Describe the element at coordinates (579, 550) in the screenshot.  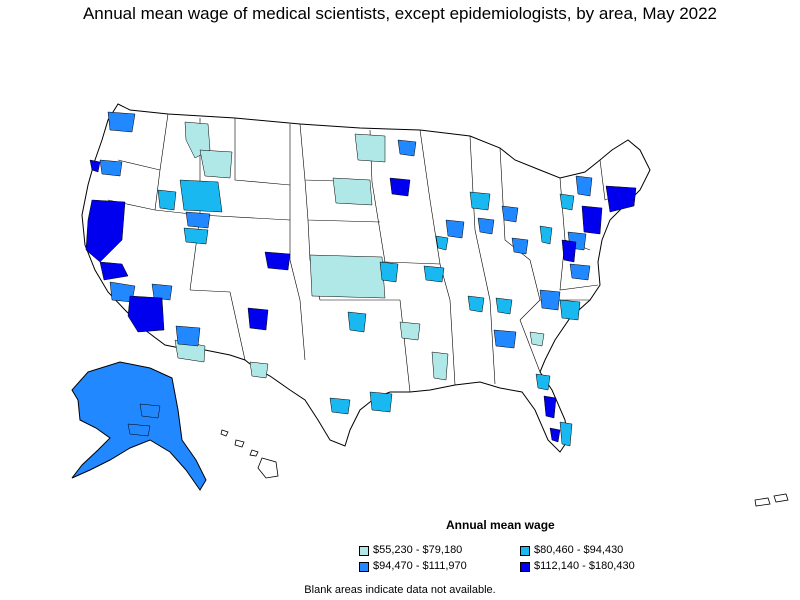
I see `legend-label: $80,460 - $94,430` at that location.